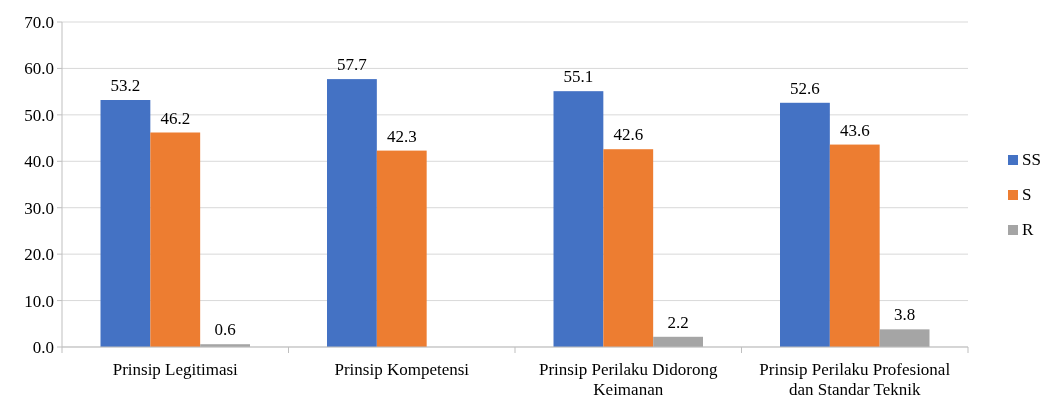  What do you see at coordinates (39, 22) in the screenshot?
I see `y-tick-label: 70.0` at bounding box center [39, 22].